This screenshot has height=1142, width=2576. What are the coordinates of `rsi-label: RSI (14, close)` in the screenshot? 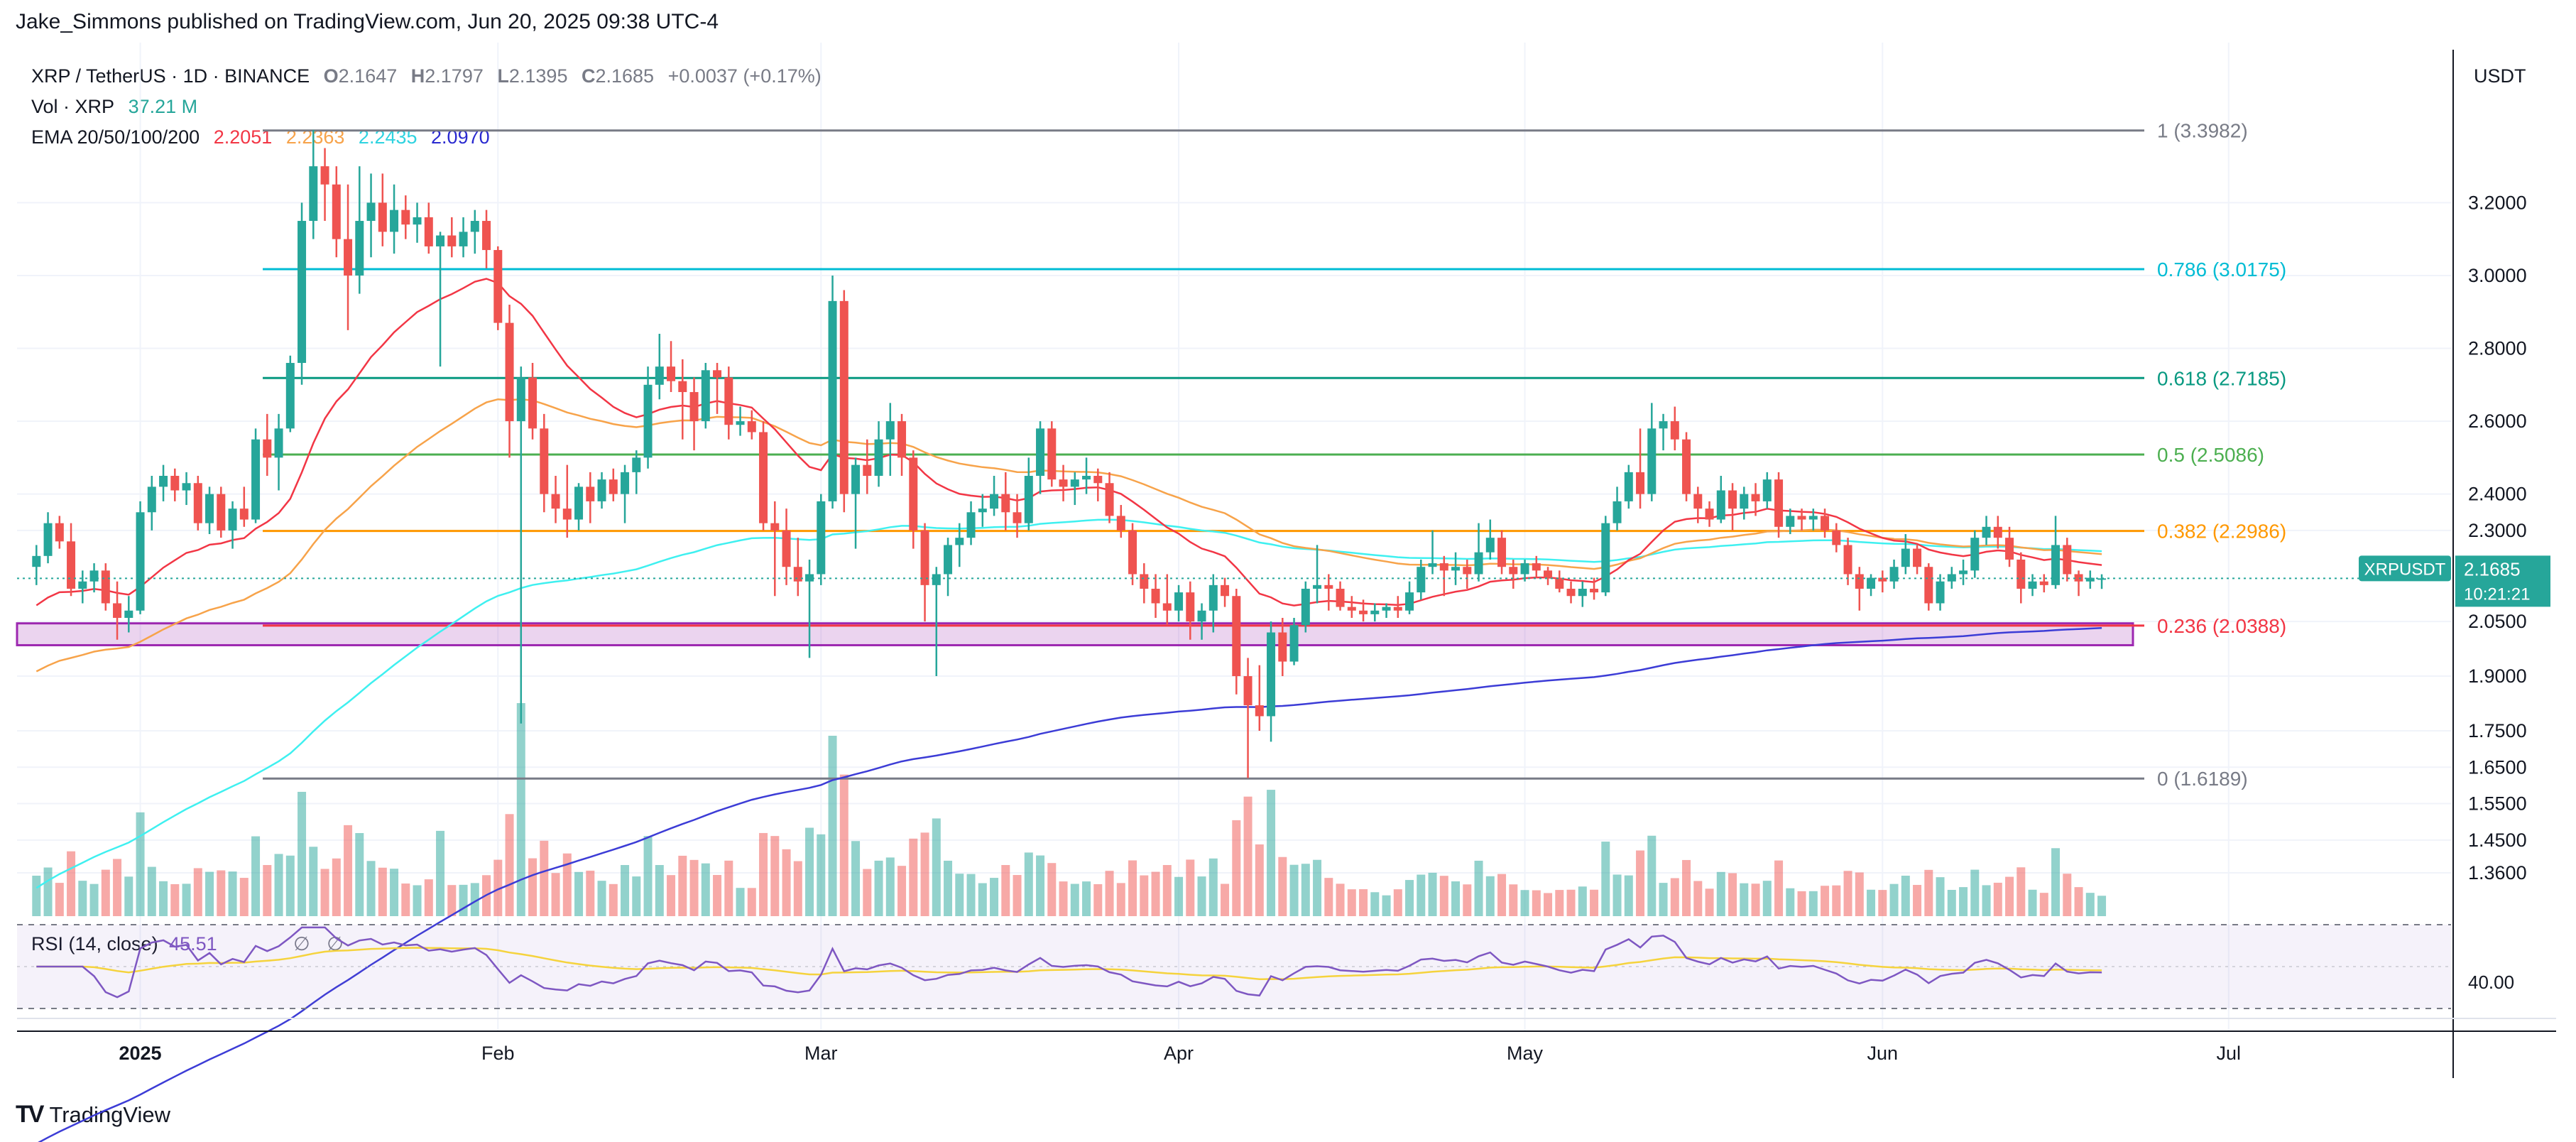 It's located at (94, 944).